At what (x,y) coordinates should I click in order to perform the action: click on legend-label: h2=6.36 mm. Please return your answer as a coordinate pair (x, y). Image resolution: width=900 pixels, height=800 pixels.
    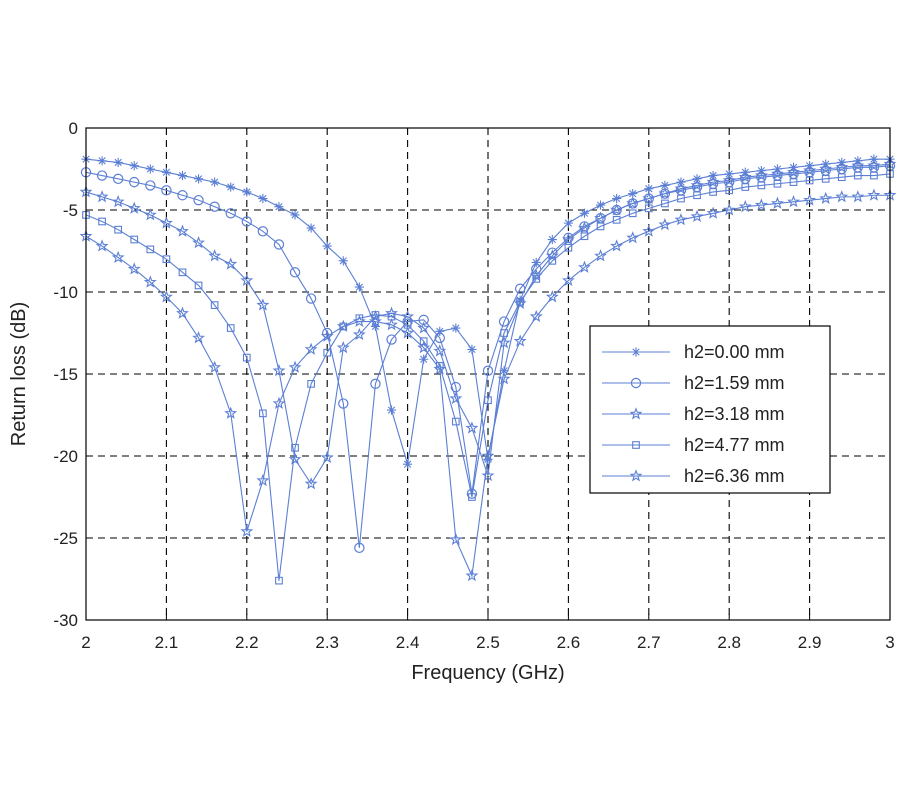
    Looking at the image, I should click on (734, 476).